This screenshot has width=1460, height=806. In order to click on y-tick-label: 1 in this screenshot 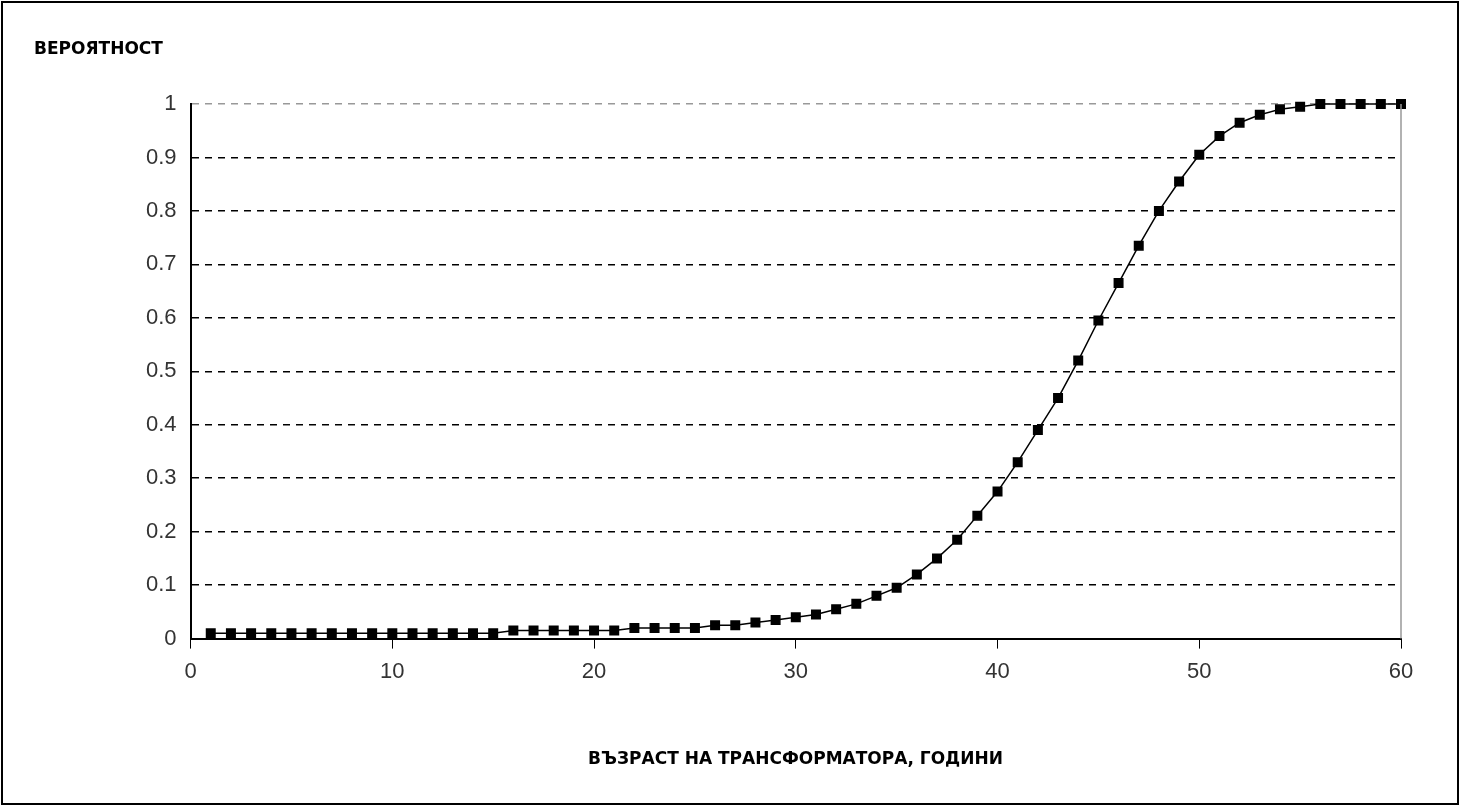, I will do `click(170, 103)`.